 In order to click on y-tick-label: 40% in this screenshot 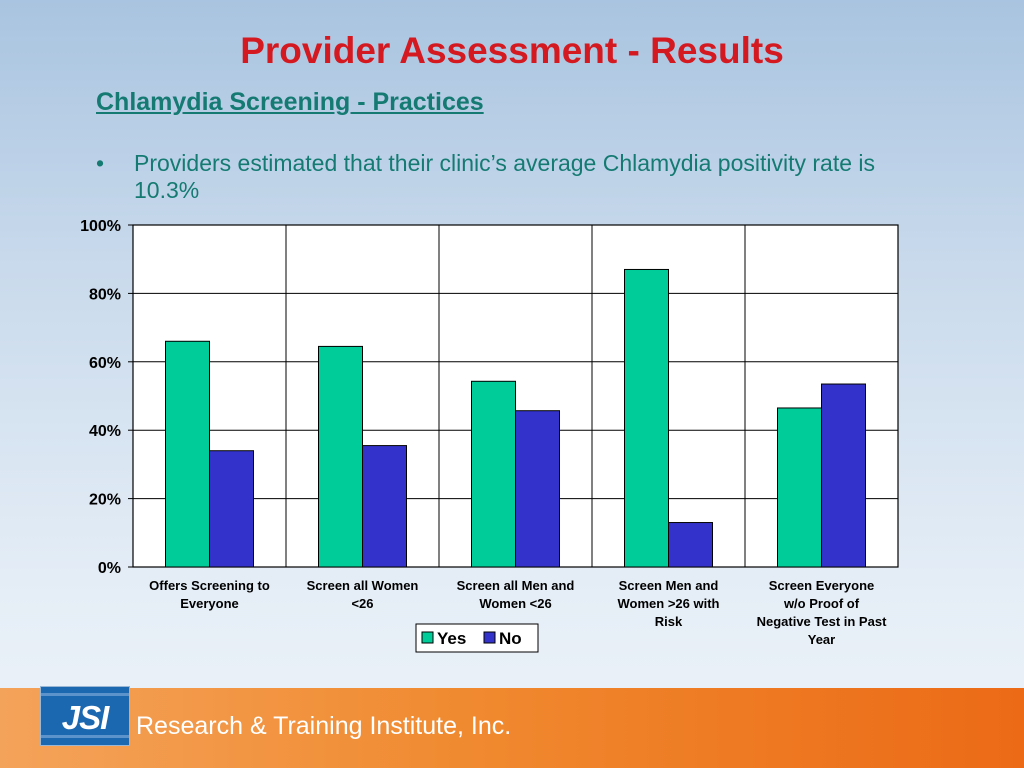, I will do `click(105, 431)`.